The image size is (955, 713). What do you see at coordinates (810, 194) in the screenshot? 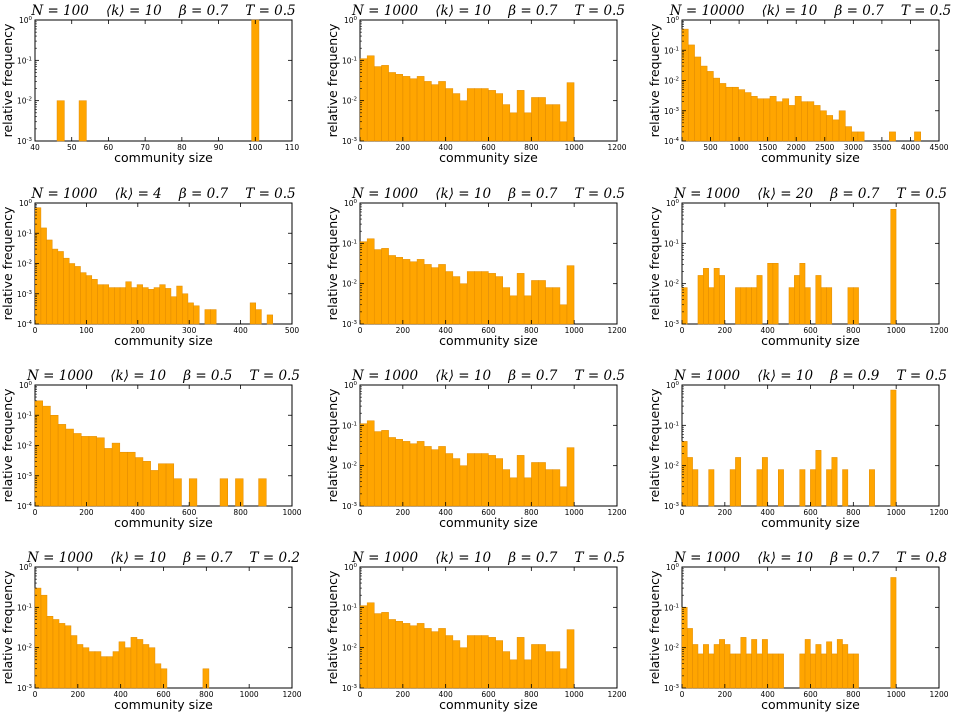
I see `chart-title: N = 1000 ⟨k⟩ = 20 β = 0.7 T = 0.5` at bounding box center [810, 194].